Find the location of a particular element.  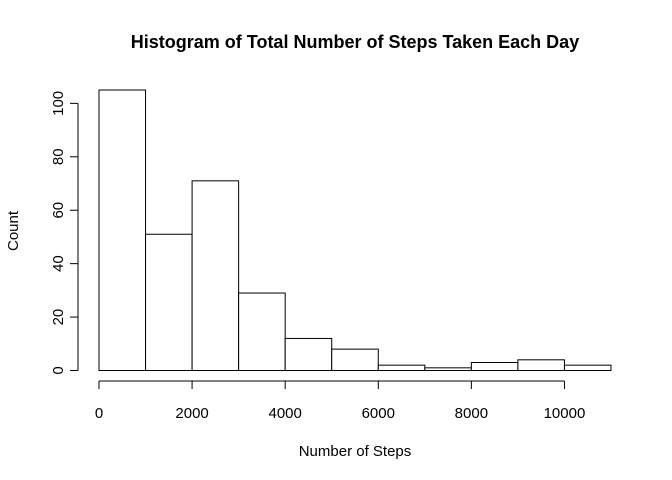

y-tick-label: 0 is located at coordinates (58, 370).